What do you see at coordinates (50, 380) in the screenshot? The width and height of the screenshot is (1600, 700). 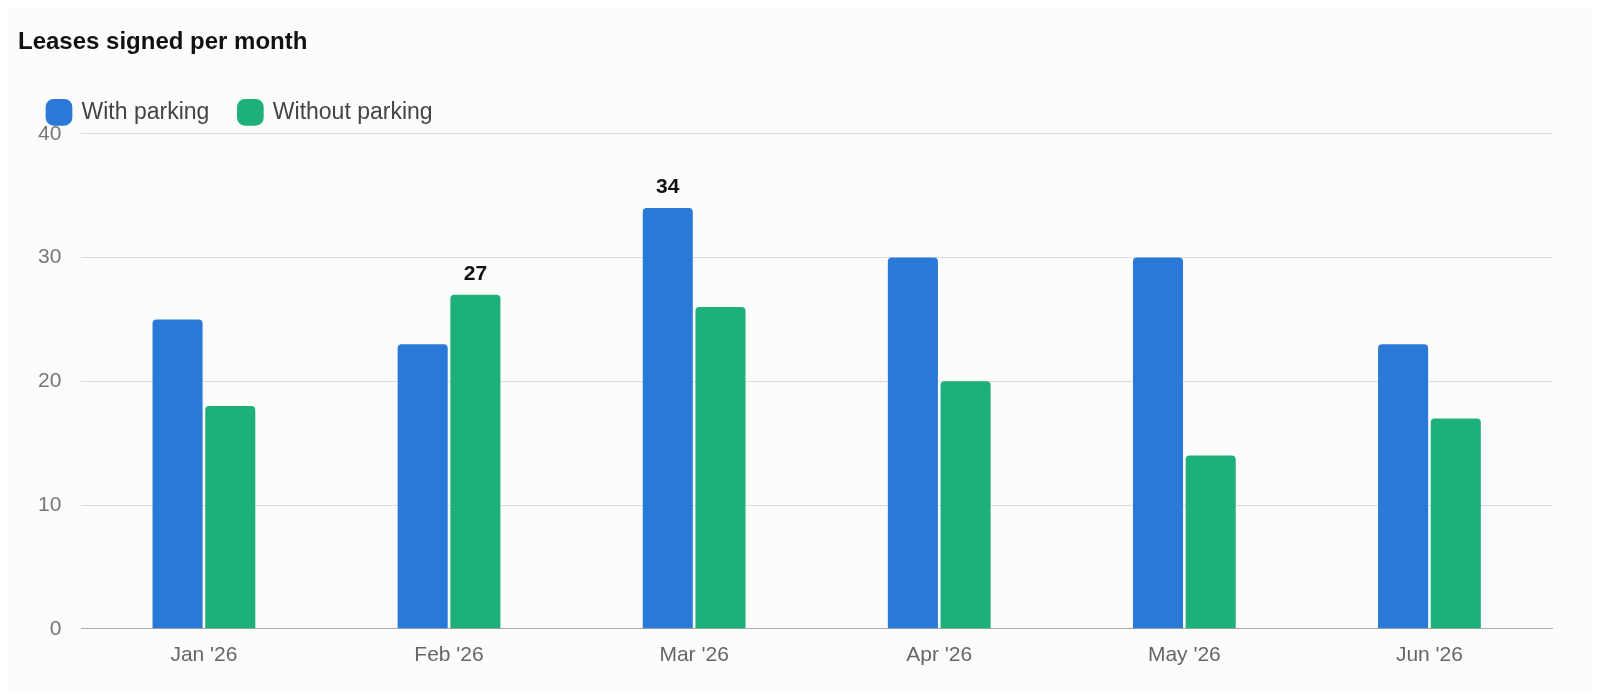 I see `y-tick-label: 20` at bounding box center [50, 380].